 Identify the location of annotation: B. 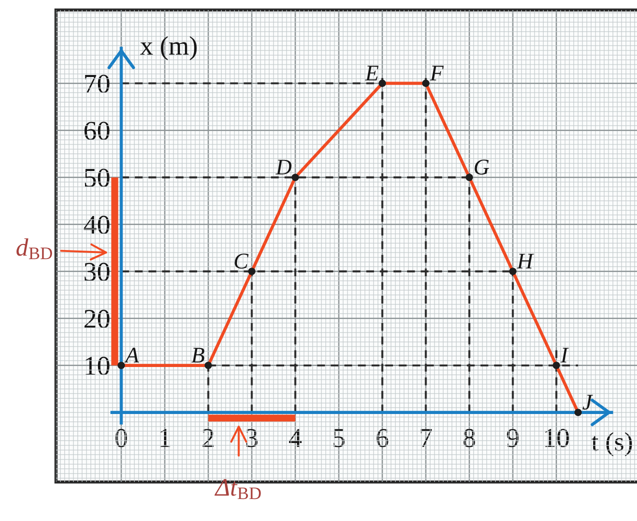
(197, 355).